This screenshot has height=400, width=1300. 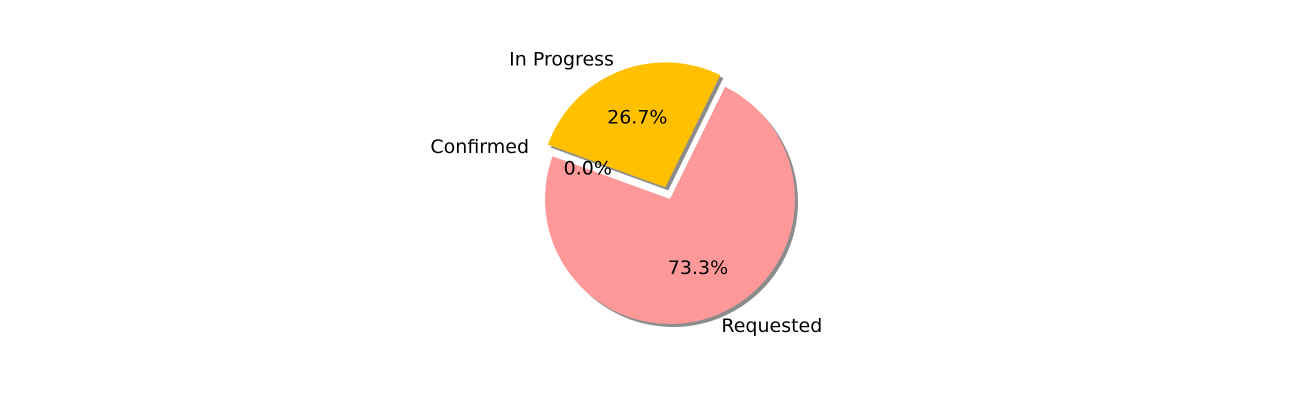 I want to click on slice-label-in-progress: In Progress, so click(x=561, y=59).